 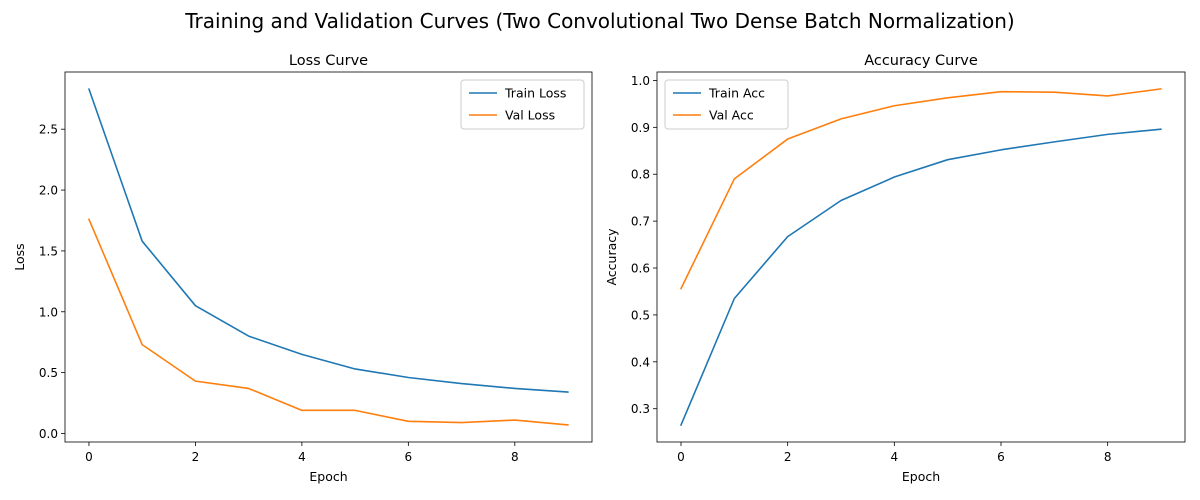 I want to click on y-tick-label: 2.0, so click(x=48, y=191).